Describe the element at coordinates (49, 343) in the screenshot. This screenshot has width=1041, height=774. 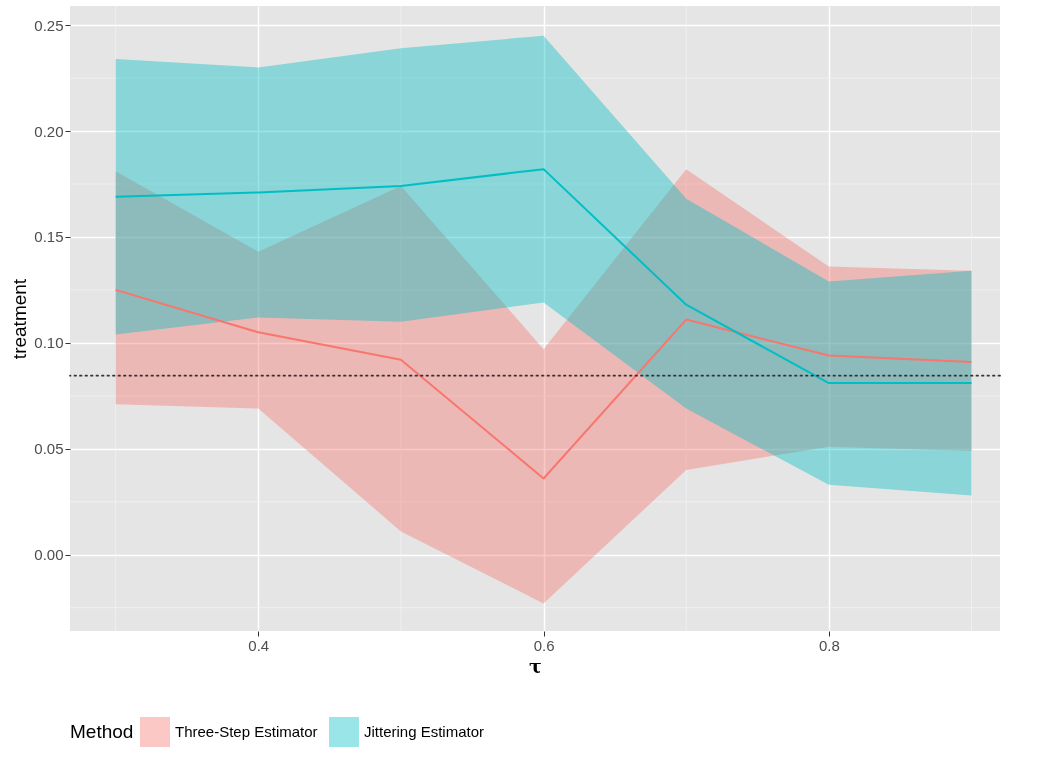
I see `y-tick-label: 0.10` at that location.